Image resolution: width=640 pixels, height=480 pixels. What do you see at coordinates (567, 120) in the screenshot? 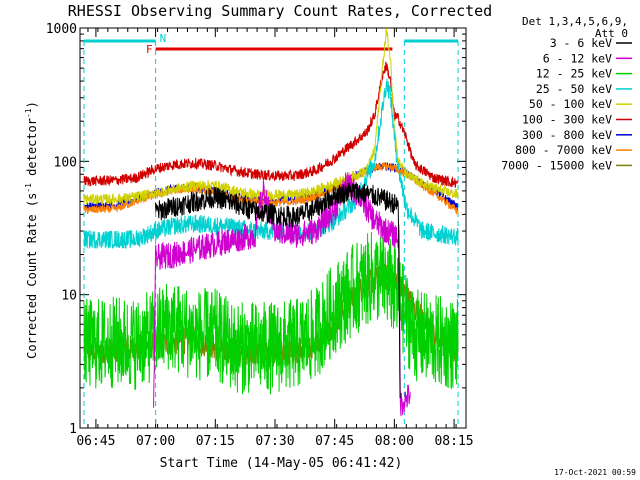
I see `legend-label-5: 100 - 300 keV` at bounding box center [567, 120].